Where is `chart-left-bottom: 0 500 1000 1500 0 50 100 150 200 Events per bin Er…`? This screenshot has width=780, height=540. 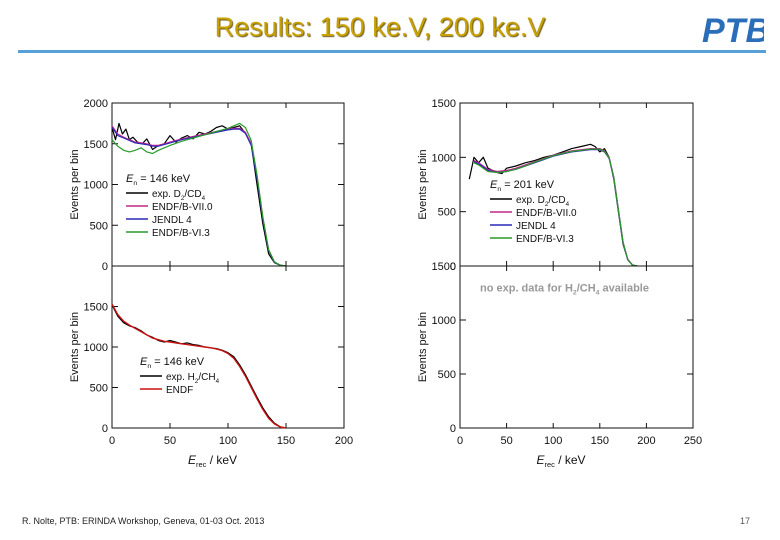
chart-left-bottom: 0 500 1000 1500 0 50 100 150 200 Events per bin Er… is located at coordinates (211, 367).